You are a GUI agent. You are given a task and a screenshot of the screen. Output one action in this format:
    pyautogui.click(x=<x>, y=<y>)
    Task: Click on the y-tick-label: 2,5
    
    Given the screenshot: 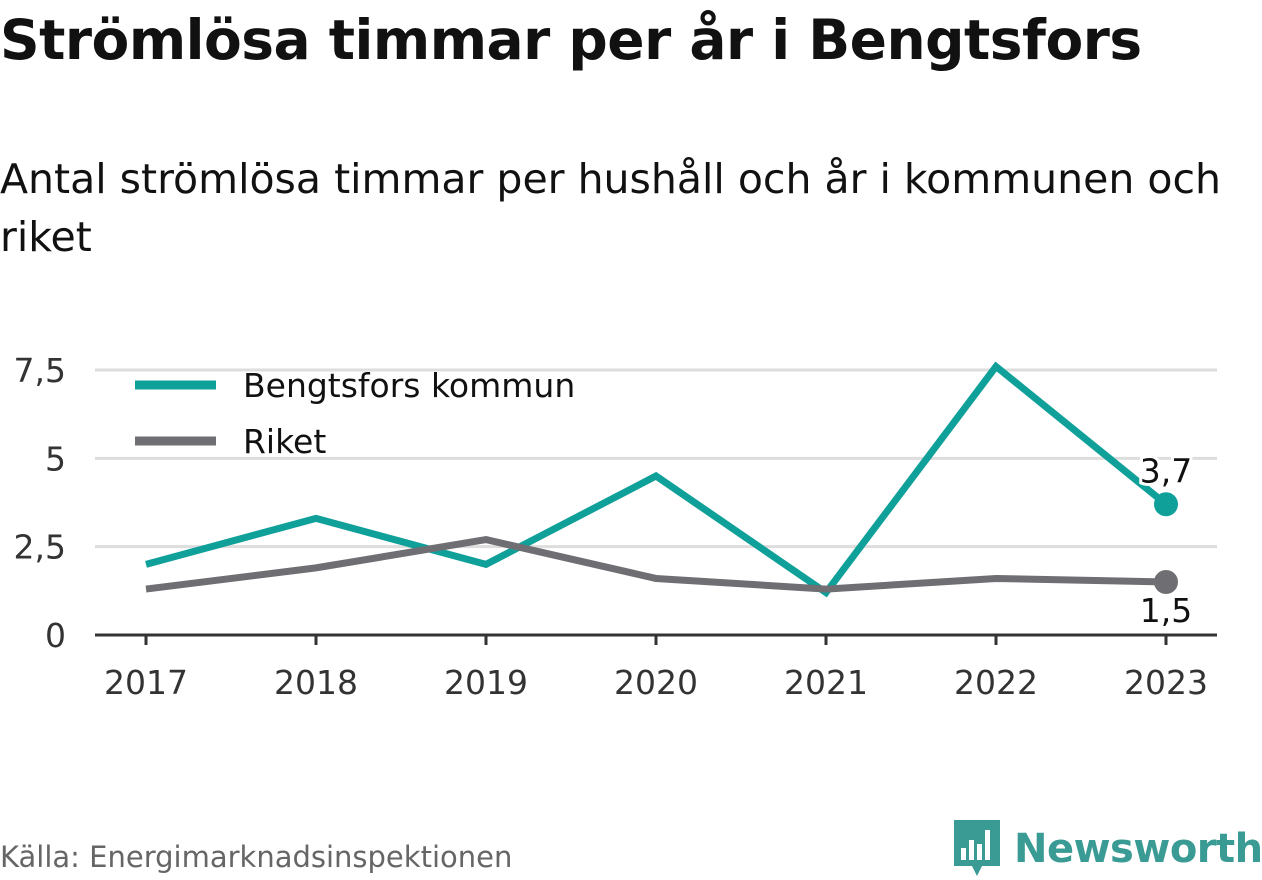 What is the action you would take?
    pyautogui.click(x=40, y=547)
    